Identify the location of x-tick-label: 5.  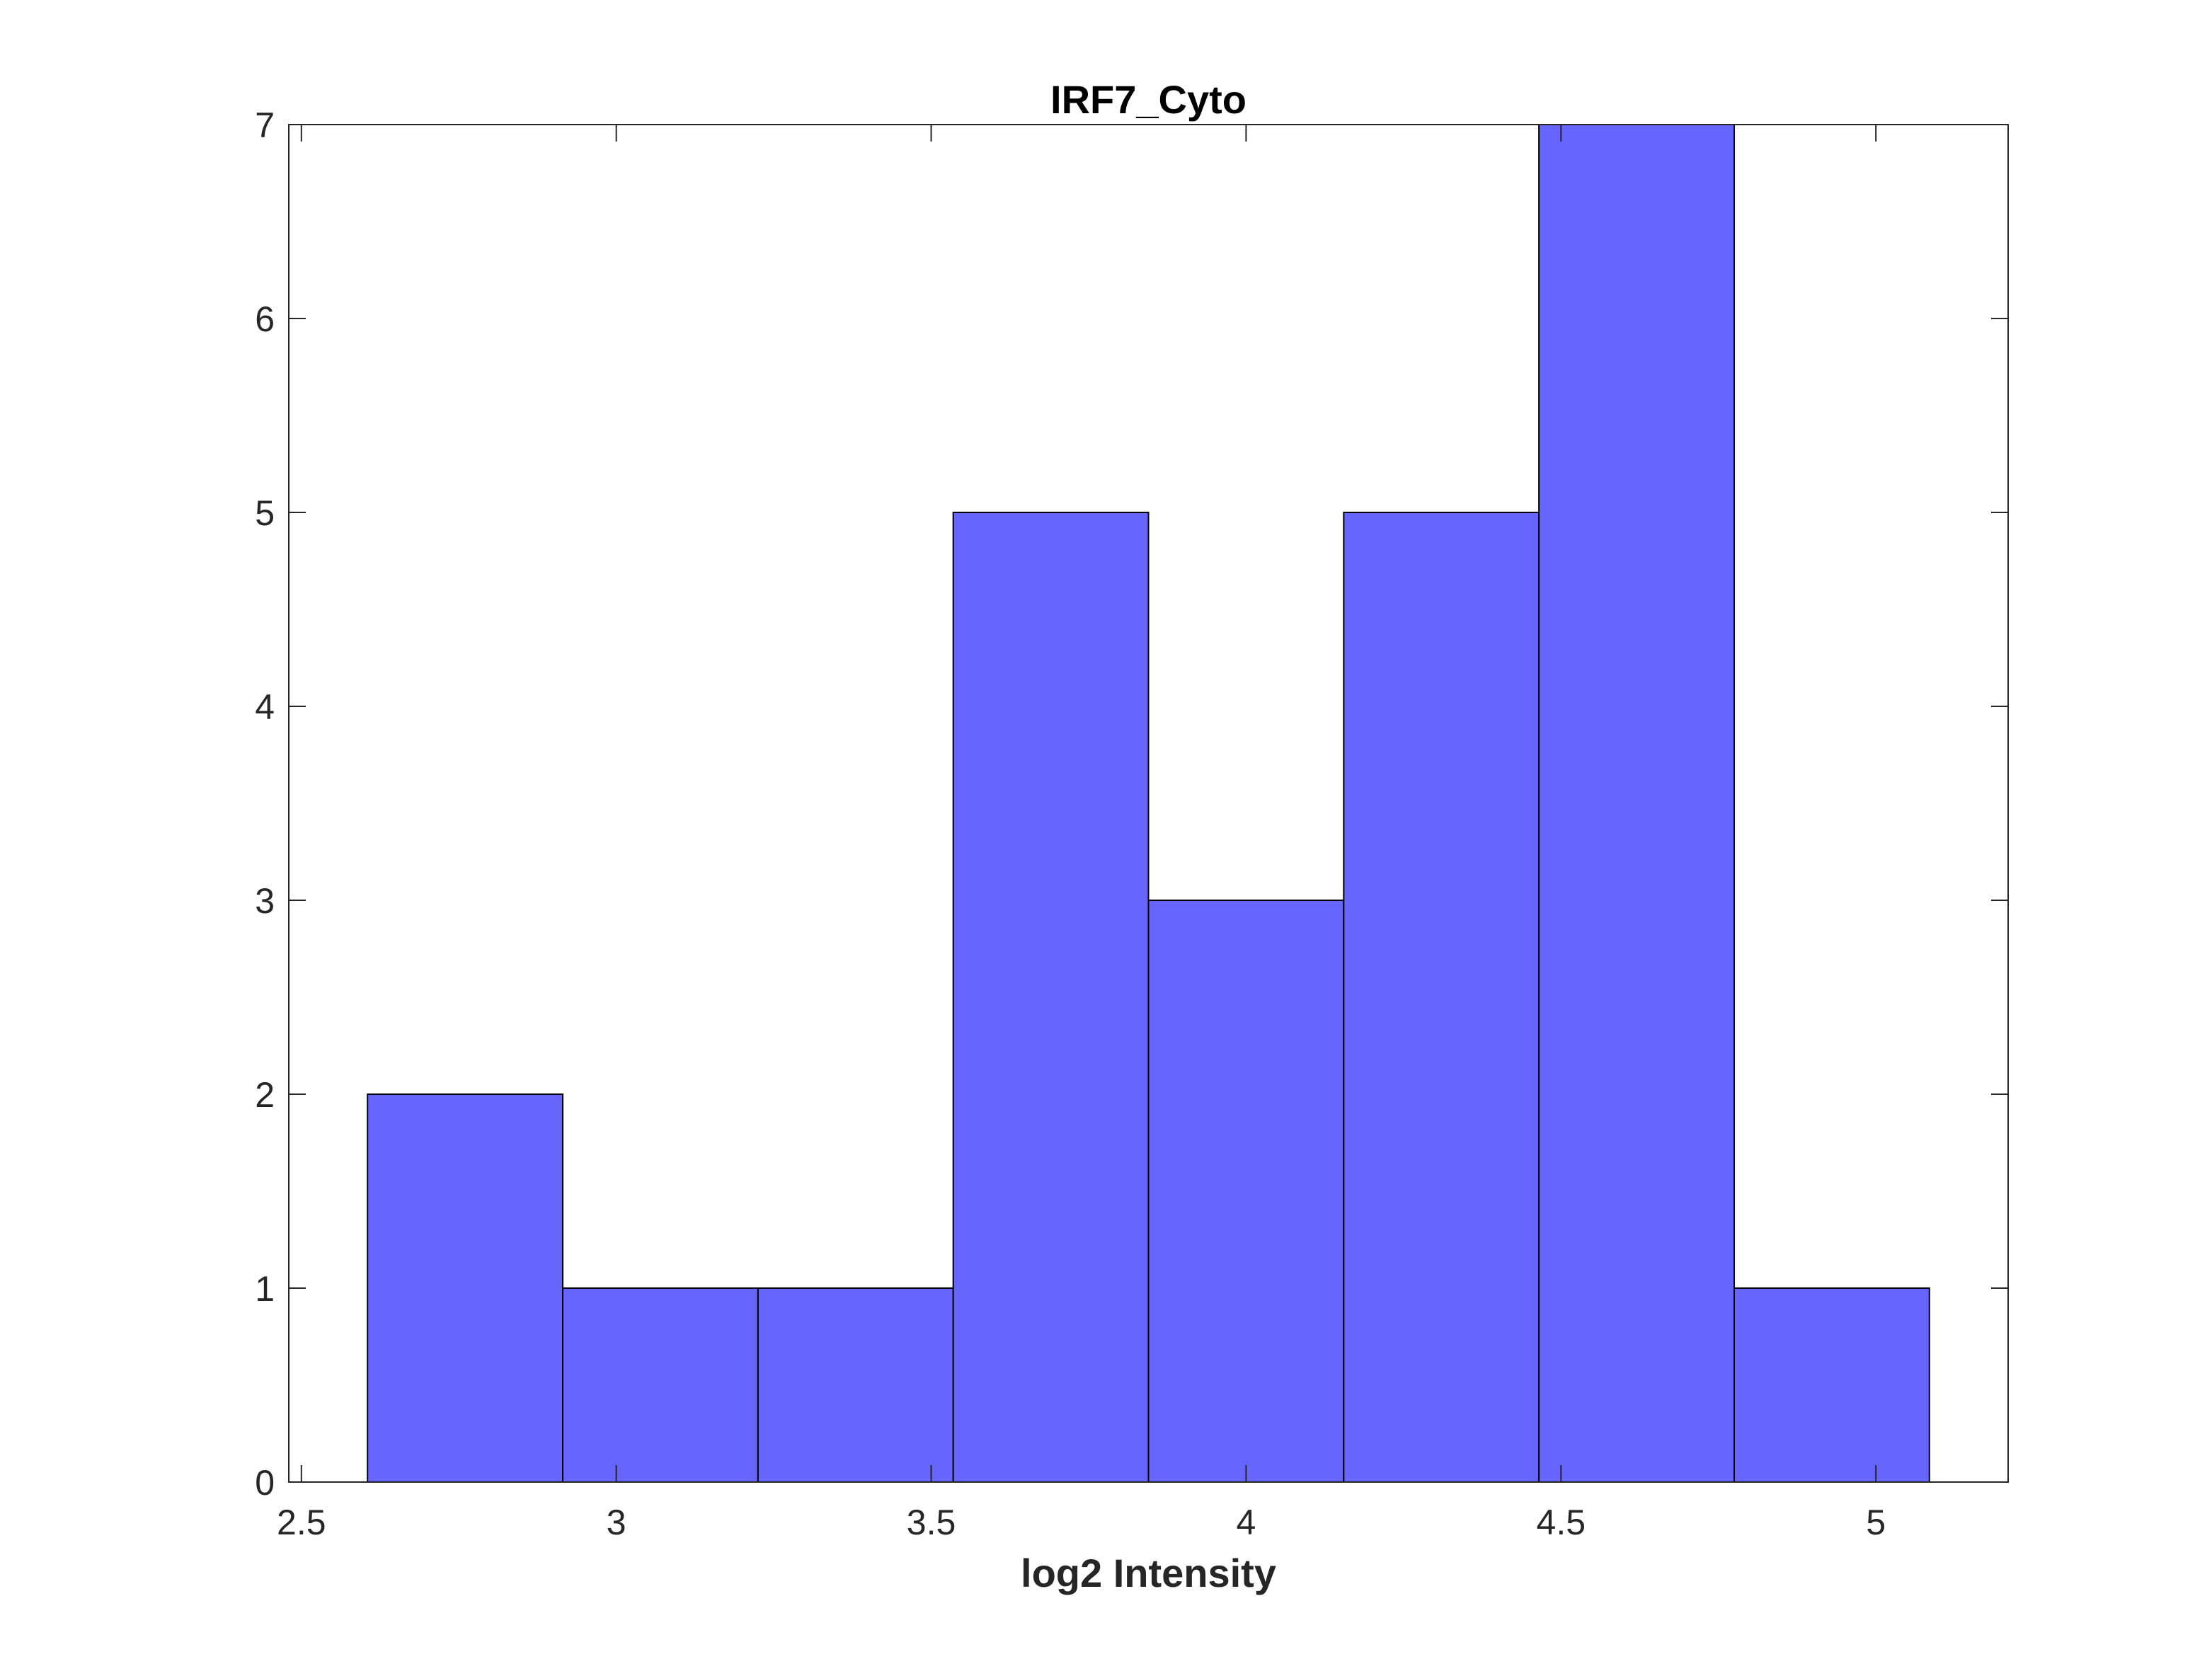
(1876, 1522).